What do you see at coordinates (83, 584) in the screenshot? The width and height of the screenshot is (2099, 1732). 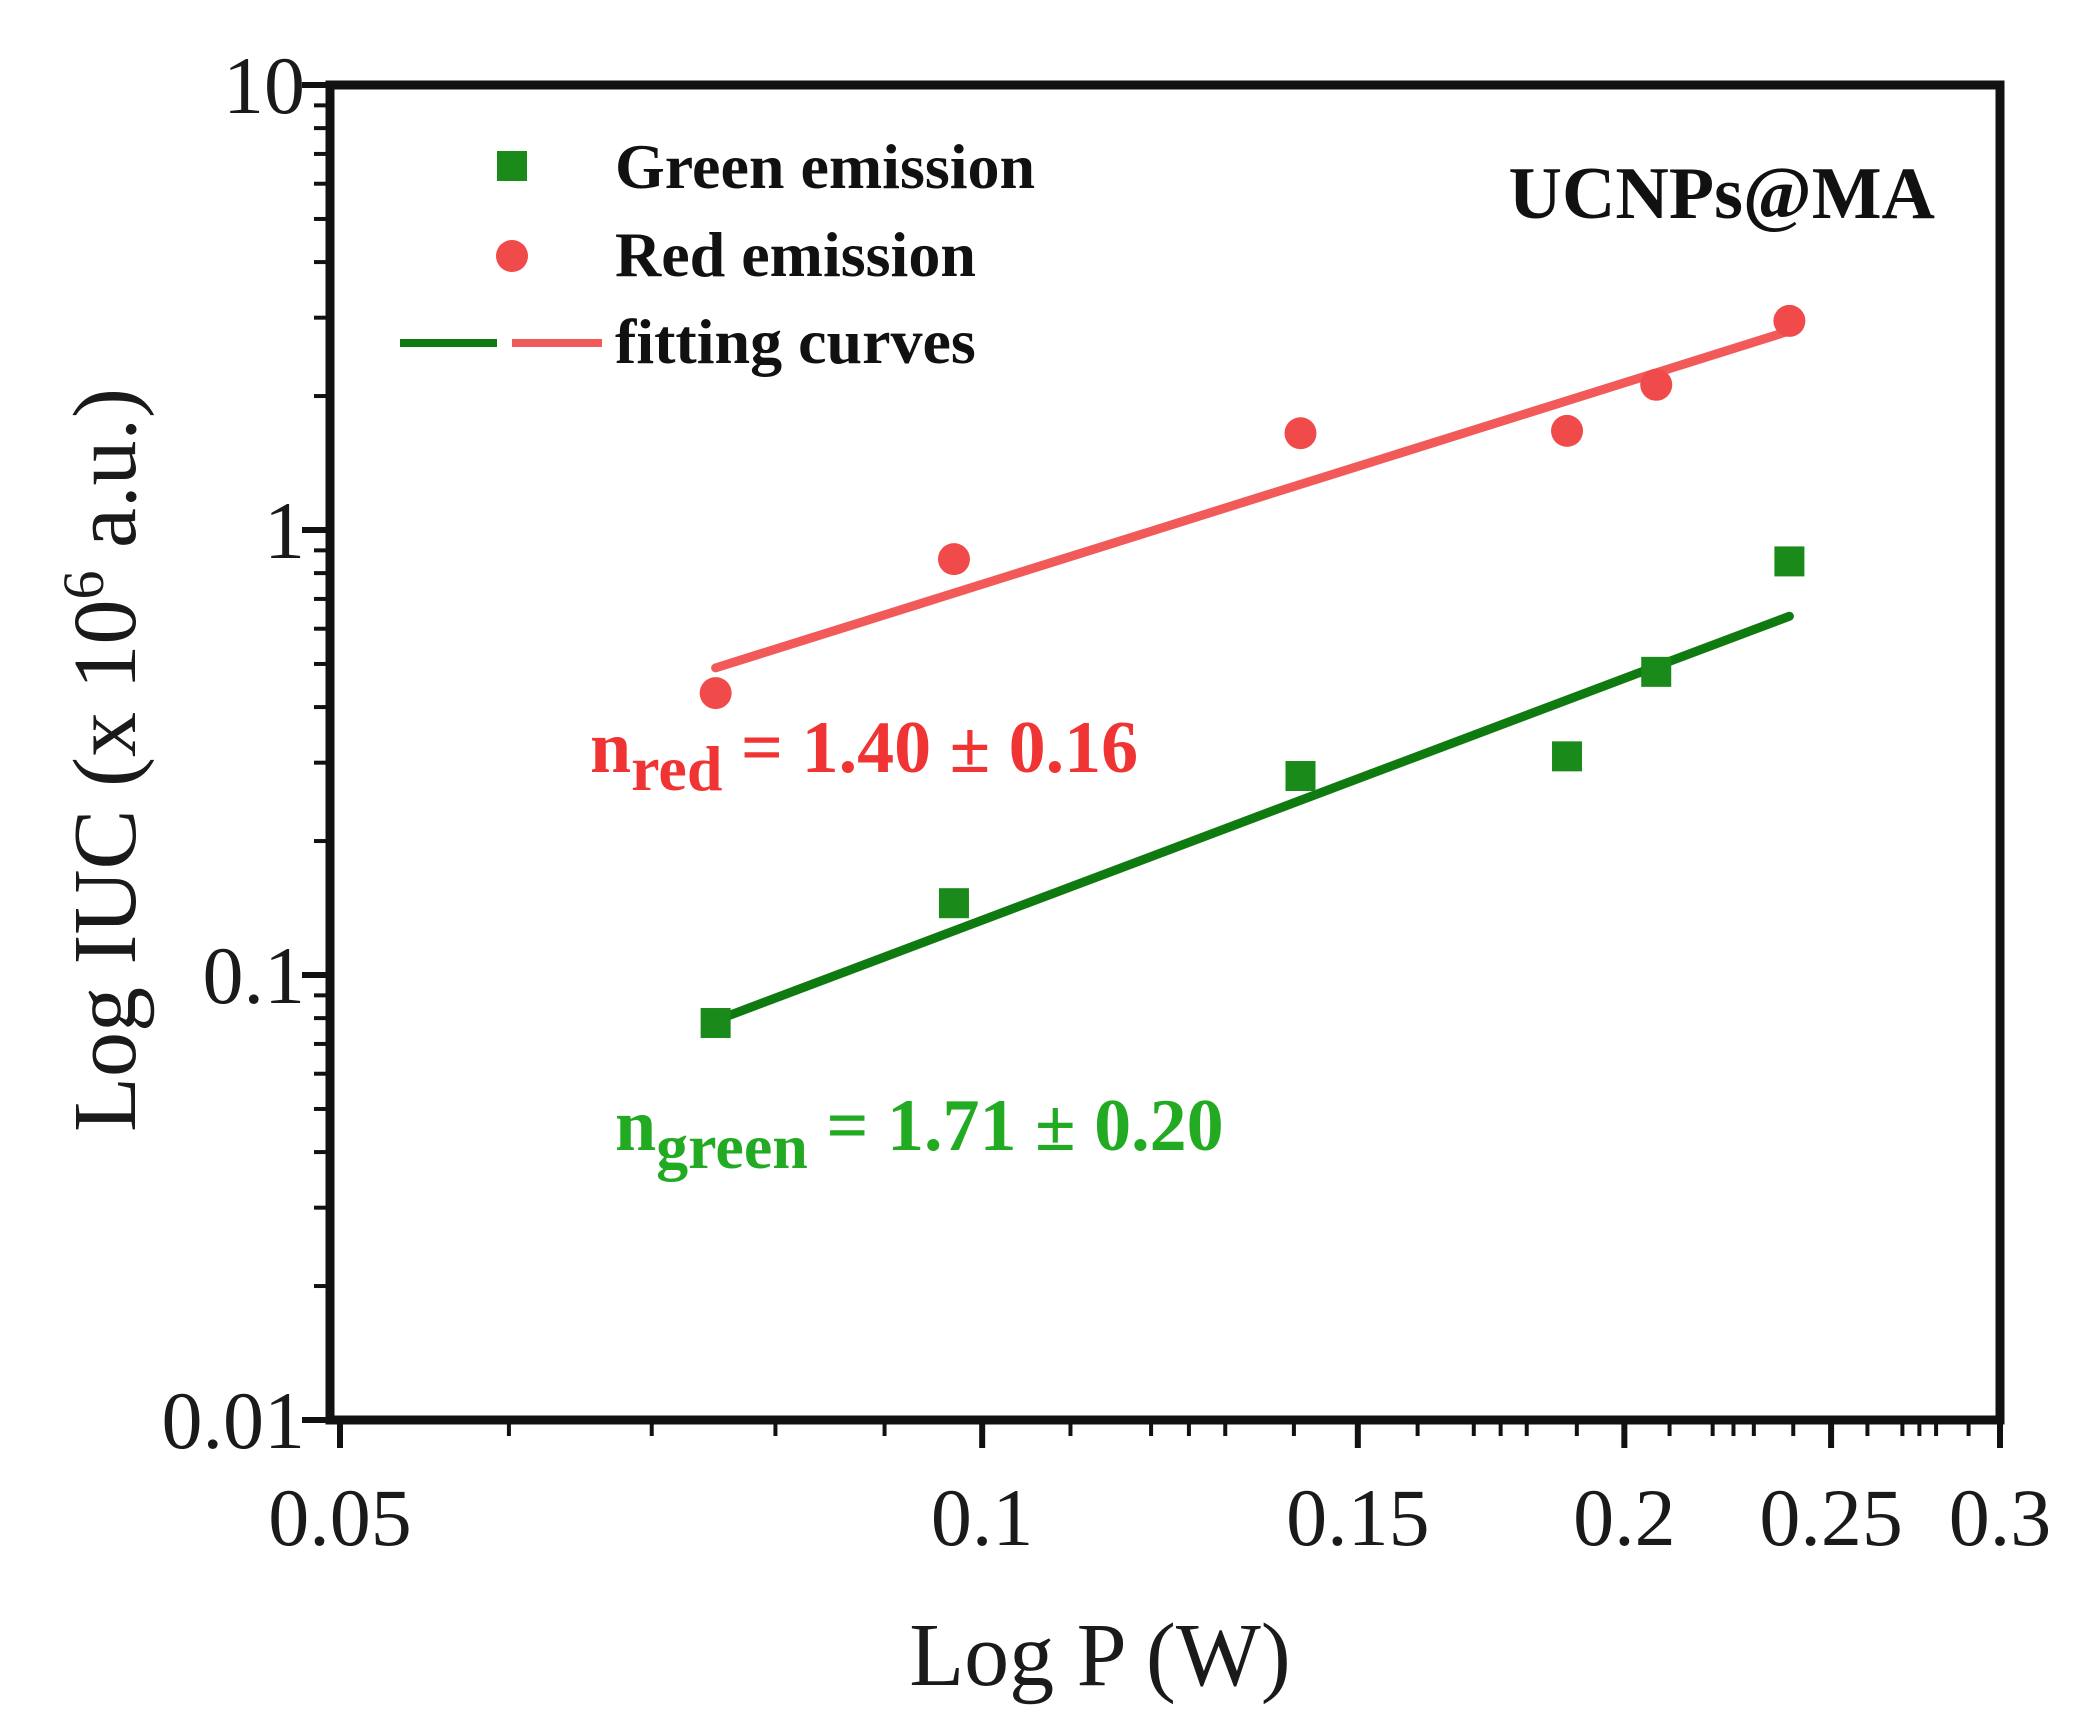 I see `y-axis-title-exponent: 6` at bounding box center [83, 584].